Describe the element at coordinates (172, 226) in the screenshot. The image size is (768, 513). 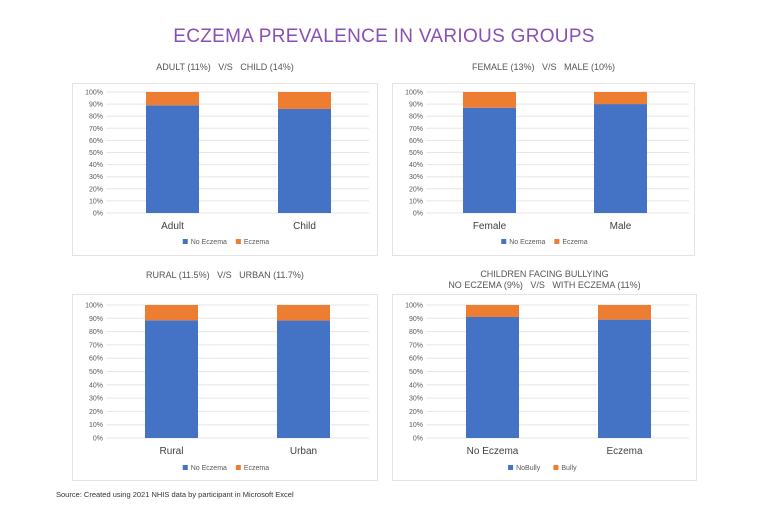
I see `x-category-label: Adult` at that location.